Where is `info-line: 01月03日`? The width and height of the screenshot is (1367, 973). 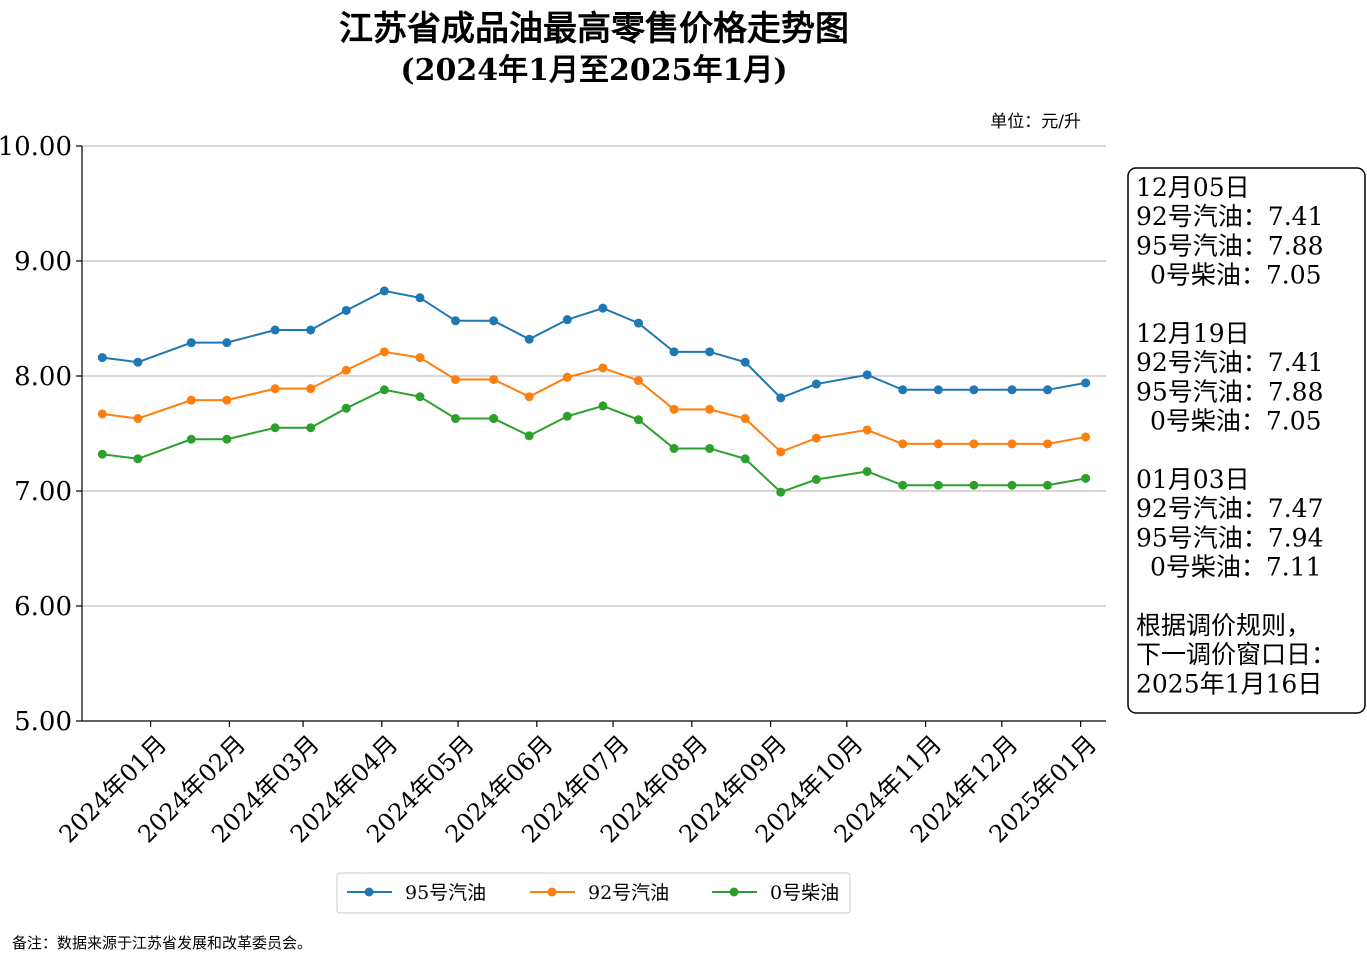 info-line: 01月03日 is located at coordinates (1193, 479).